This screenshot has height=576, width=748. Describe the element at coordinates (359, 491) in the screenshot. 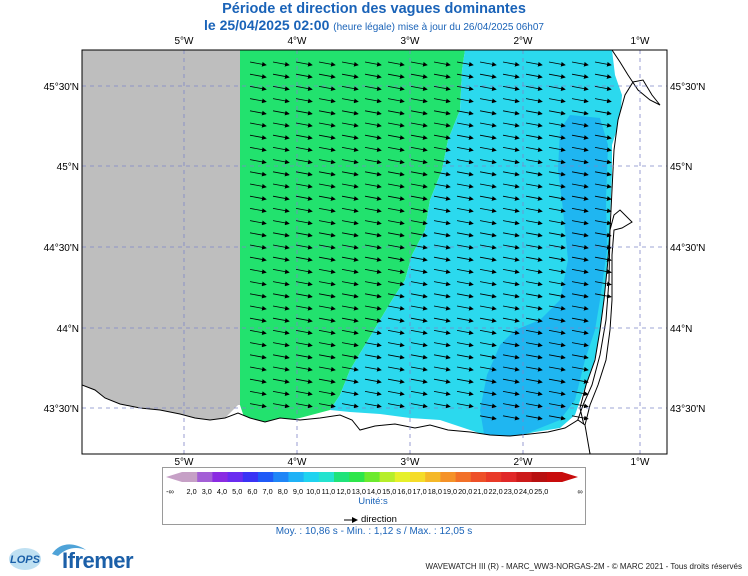

I see `colorbar-tick-label: 13,0` at that location.